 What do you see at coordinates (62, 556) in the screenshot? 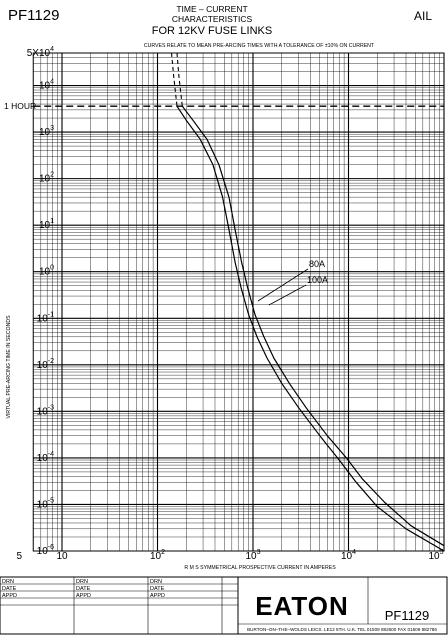
I see `x-tick-label: 10` at bounding box center [62, 556].